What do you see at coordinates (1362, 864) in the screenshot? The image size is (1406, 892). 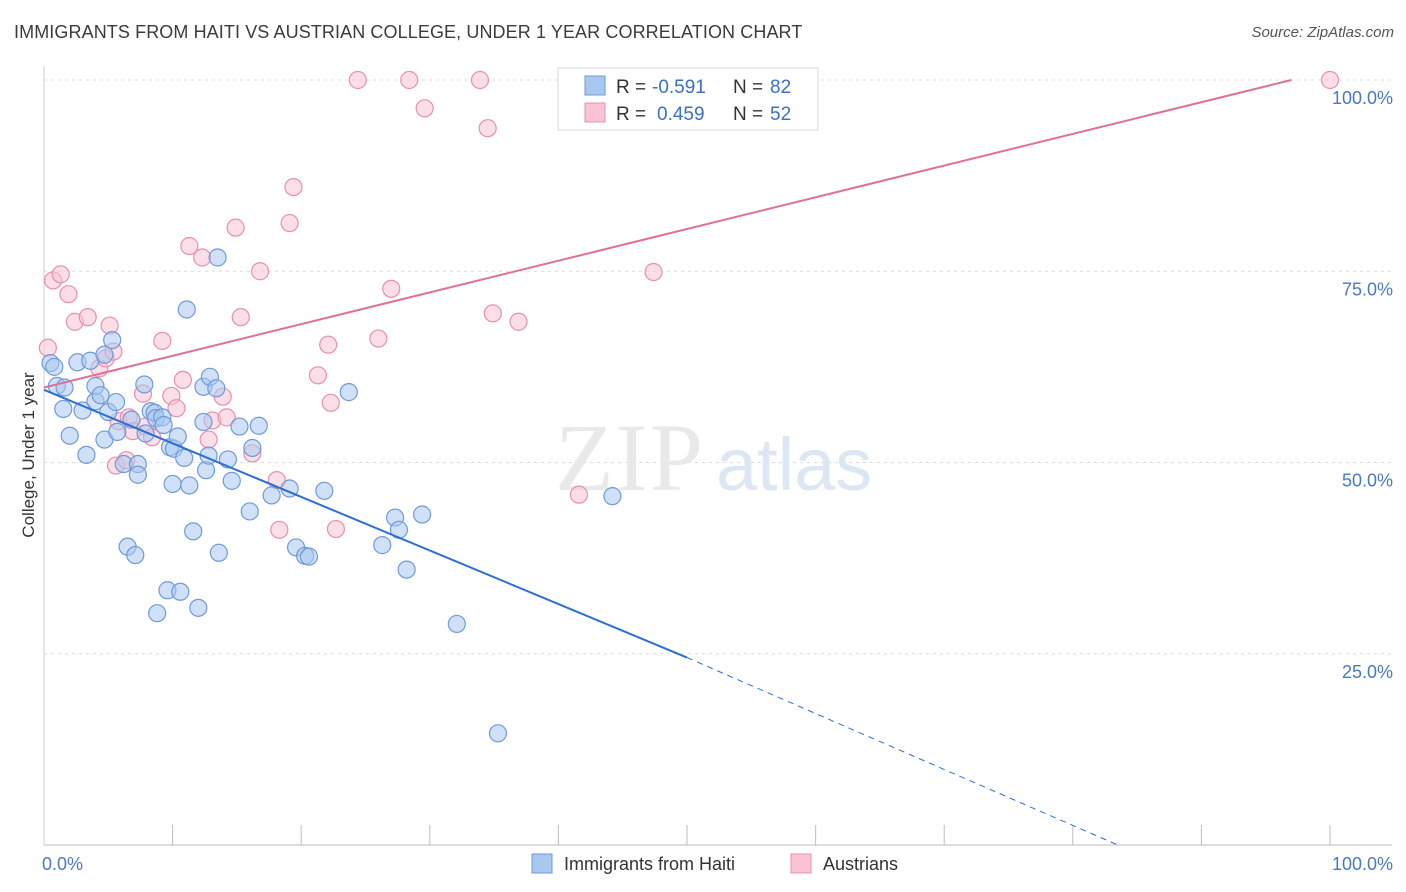 I see `x-tick-label-1: 100.0%` at bounding box center [1362, 864].